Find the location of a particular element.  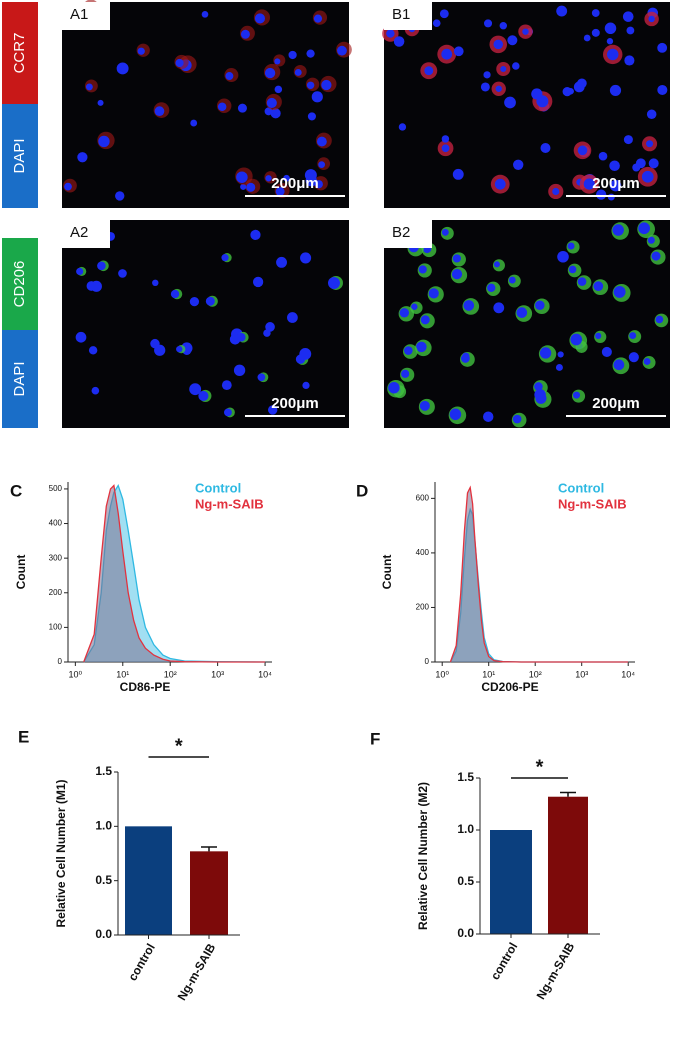

stain-label: DAPI is located at coordinates (19, 378).